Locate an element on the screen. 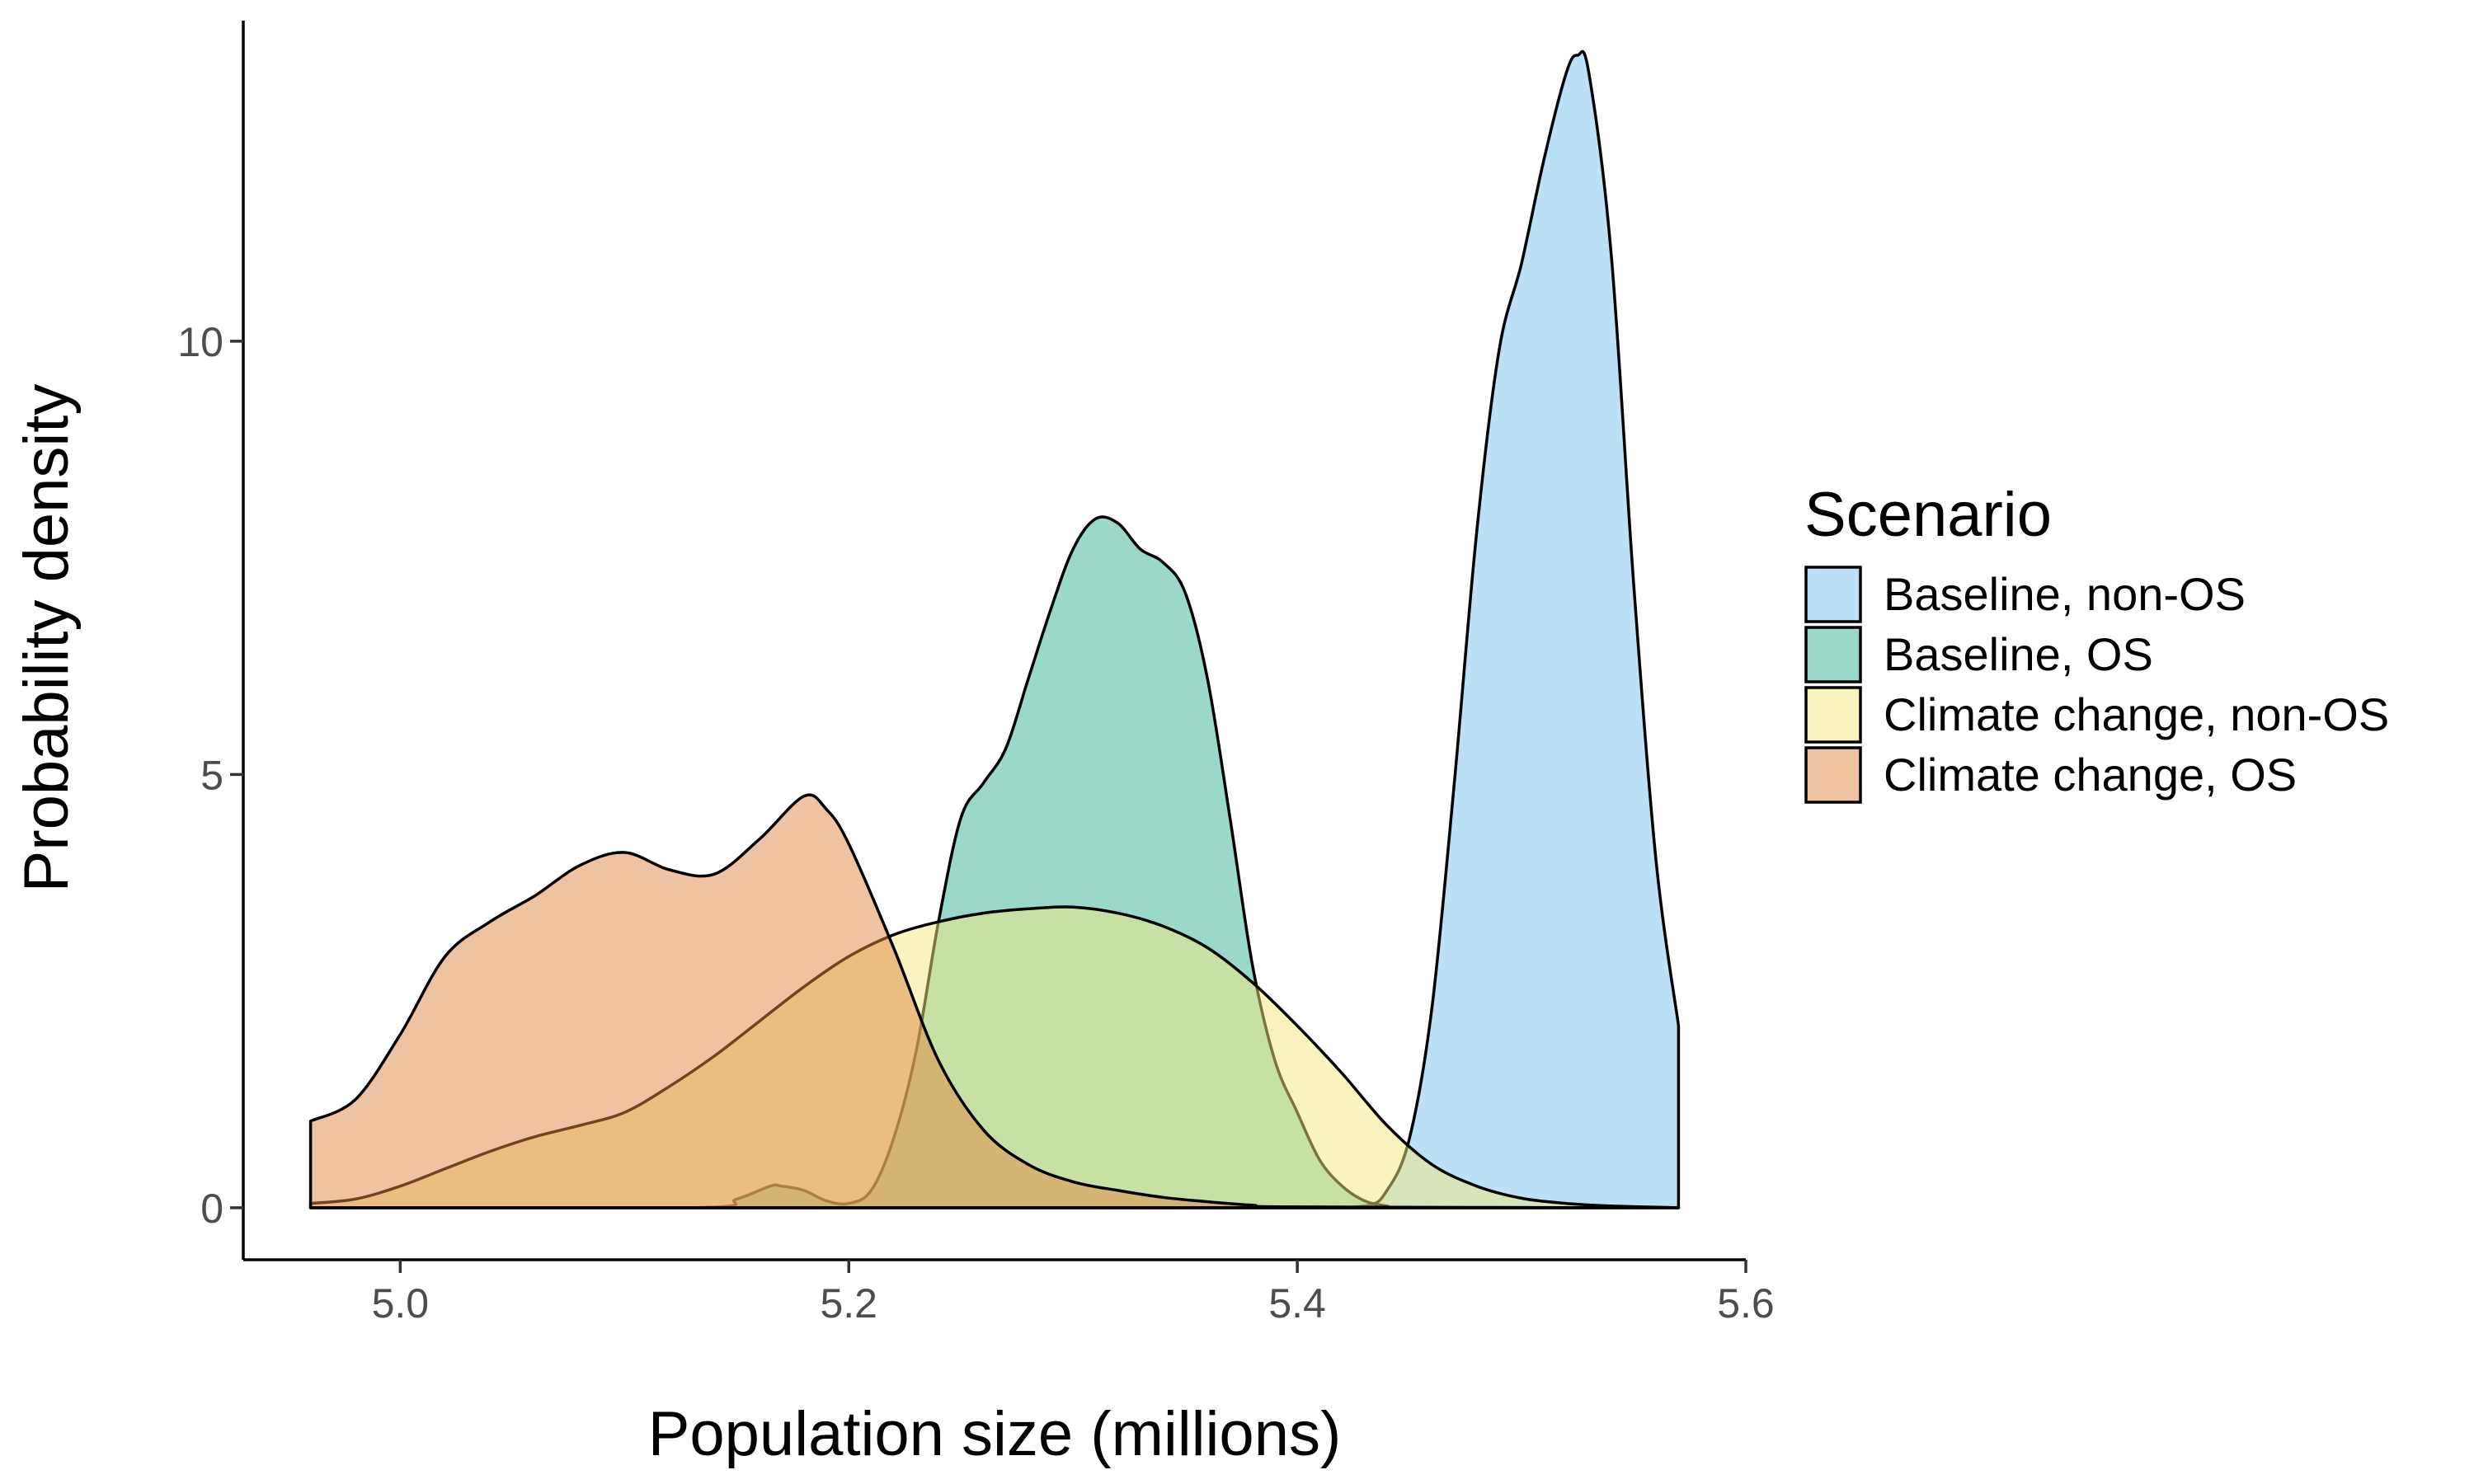  x-tick-label: 5.0 is located at coordinates (401, 1303).